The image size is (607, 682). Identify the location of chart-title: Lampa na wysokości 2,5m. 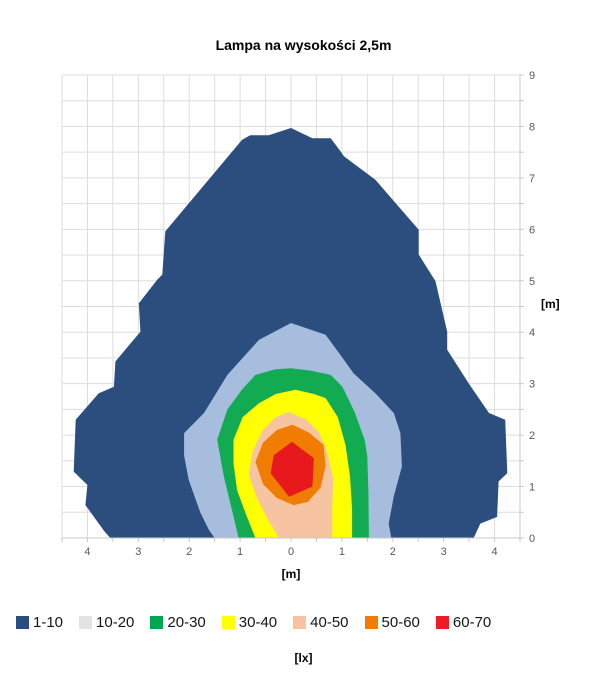
(303, 45).